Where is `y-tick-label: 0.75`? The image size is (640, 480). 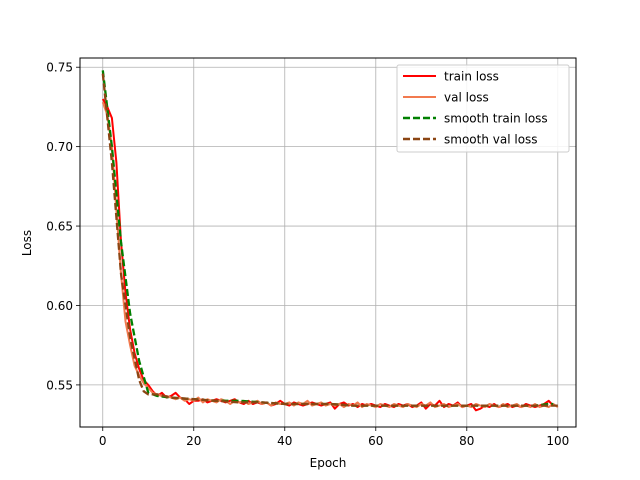 y-tick-label: 0.75 is located at coordinates (59, 68).